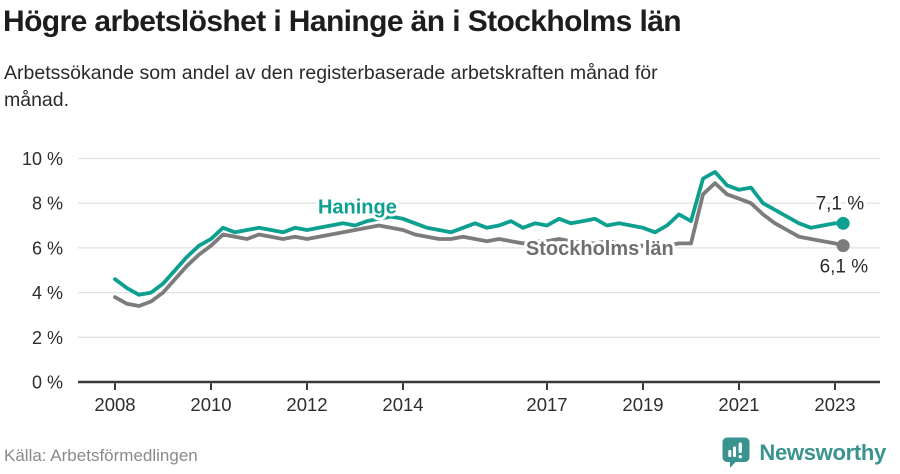 The image size is (900, 474). What do you see at coordinates (840, 203) in the screenshot?
I see `haninge-end-value: 7,1 %` at bounding box center [840, 203].